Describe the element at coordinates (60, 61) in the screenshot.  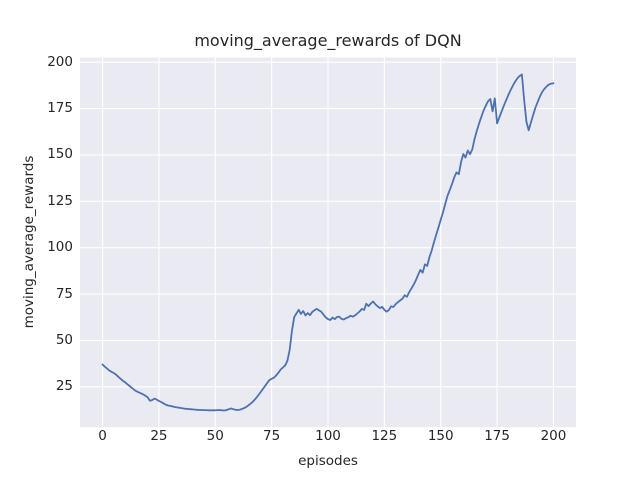
I see `y-tick-label: 200` at that location.